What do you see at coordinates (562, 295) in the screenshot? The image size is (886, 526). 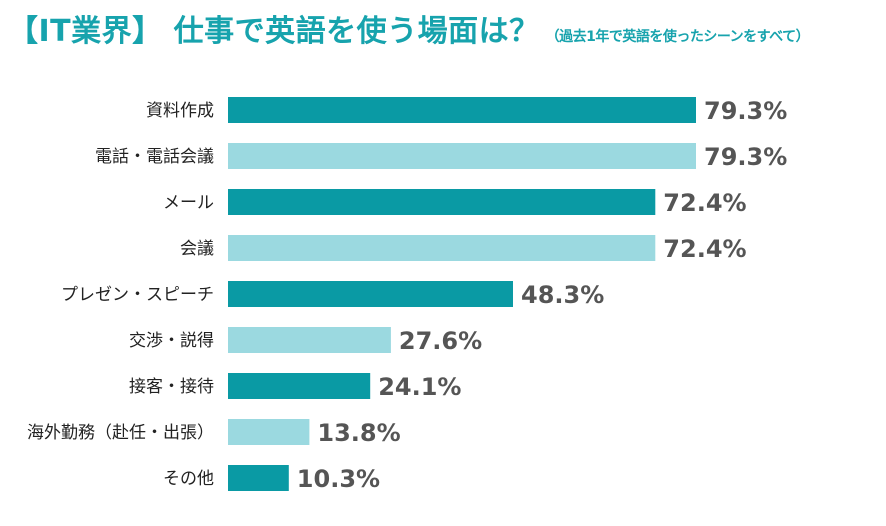 I see `value-label: 48.3%` at bounding box center [562, 295].